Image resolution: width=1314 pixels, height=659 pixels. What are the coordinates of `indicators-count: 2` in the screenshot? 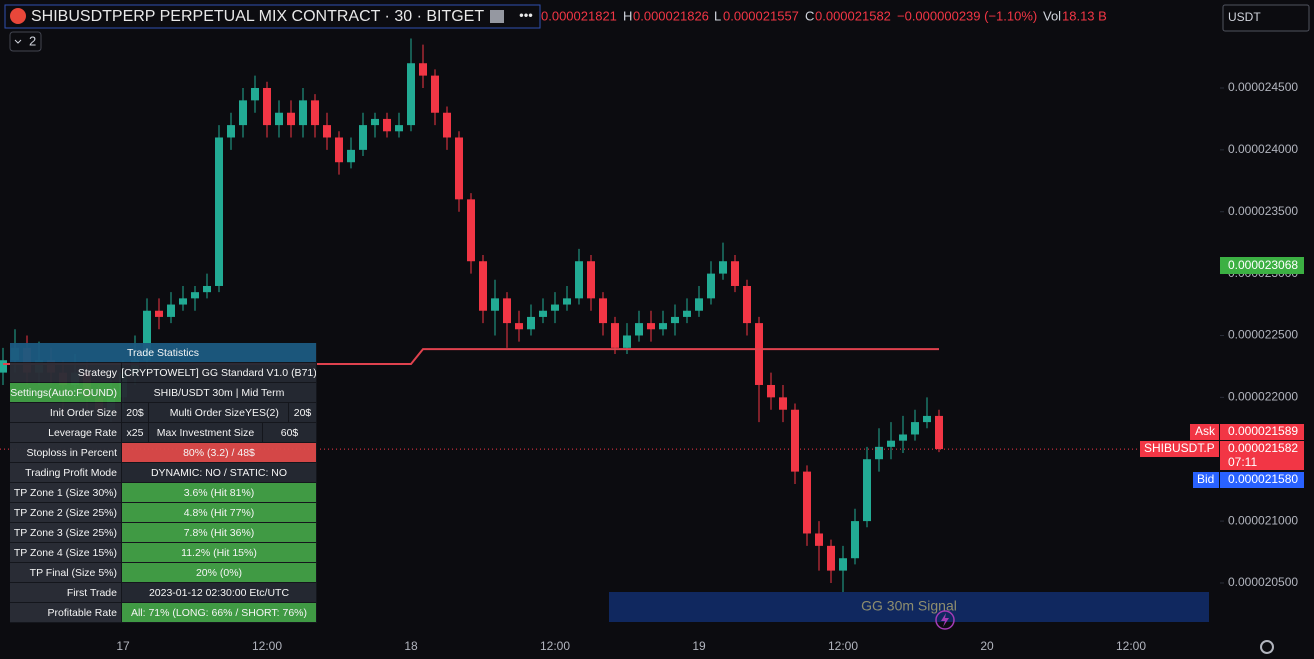 It's located at (32, 40).